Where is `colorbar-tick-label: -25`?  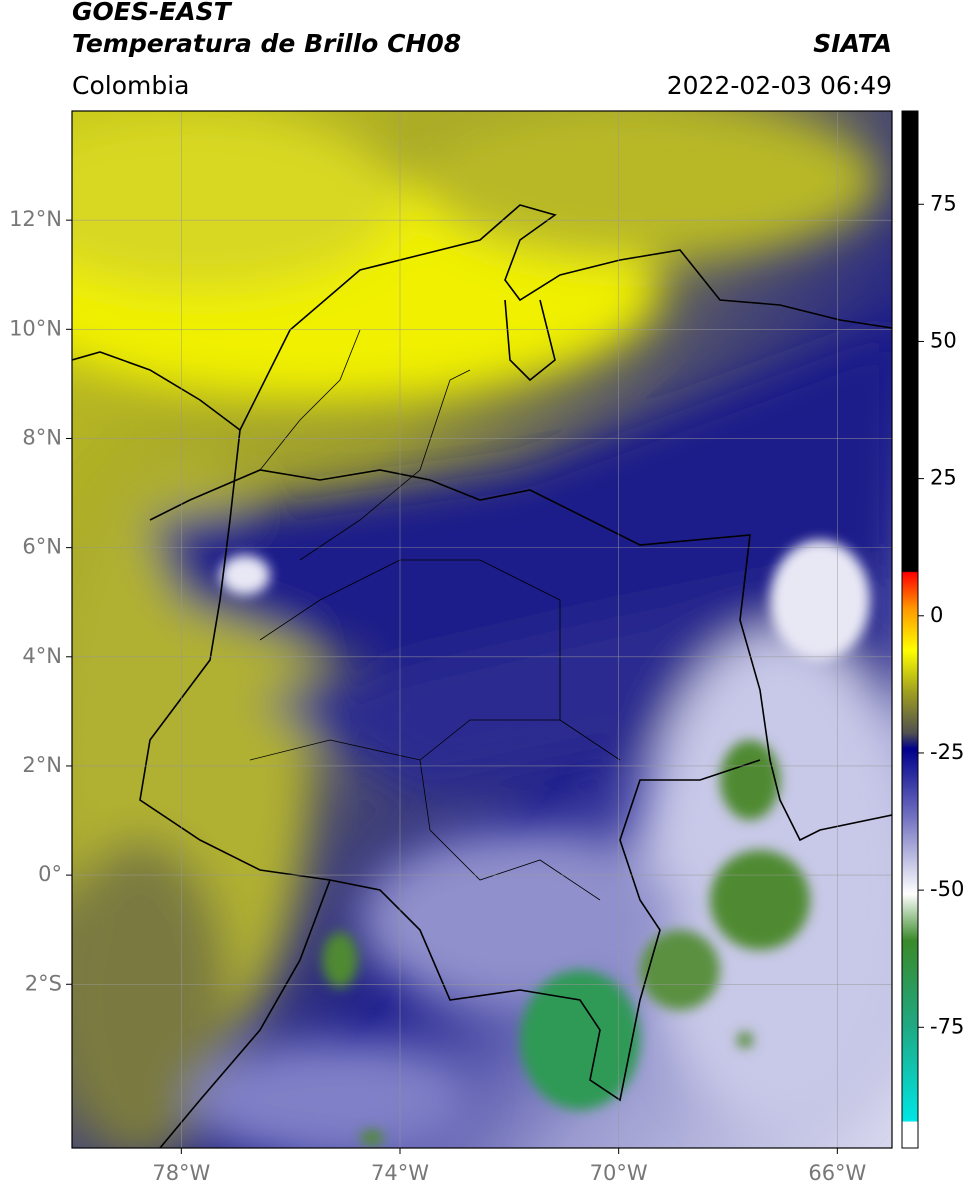 colorbar-tick-label: -25 is located at coordinates (947, 752).